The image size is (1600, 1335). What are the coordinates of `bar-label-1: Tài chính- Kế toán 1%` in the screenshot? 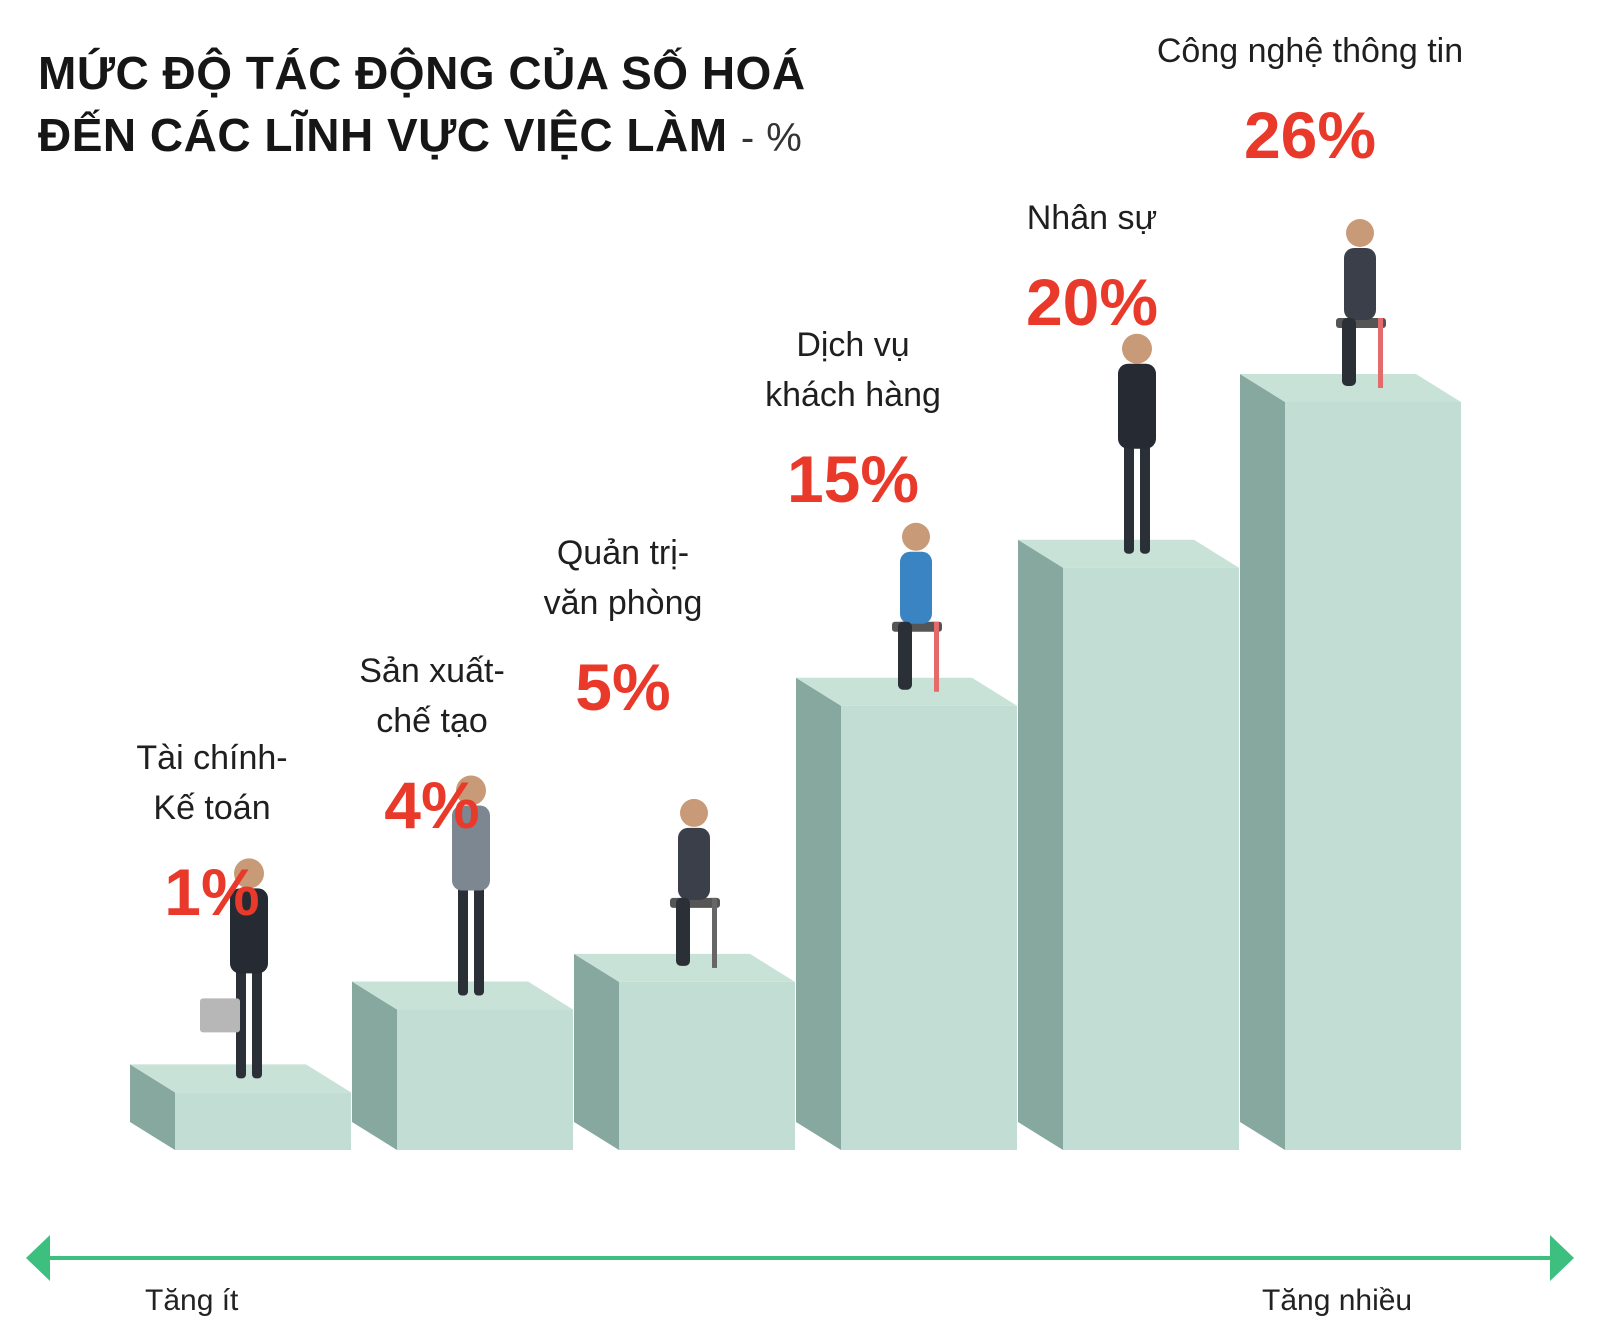 It's located at (211, 834).